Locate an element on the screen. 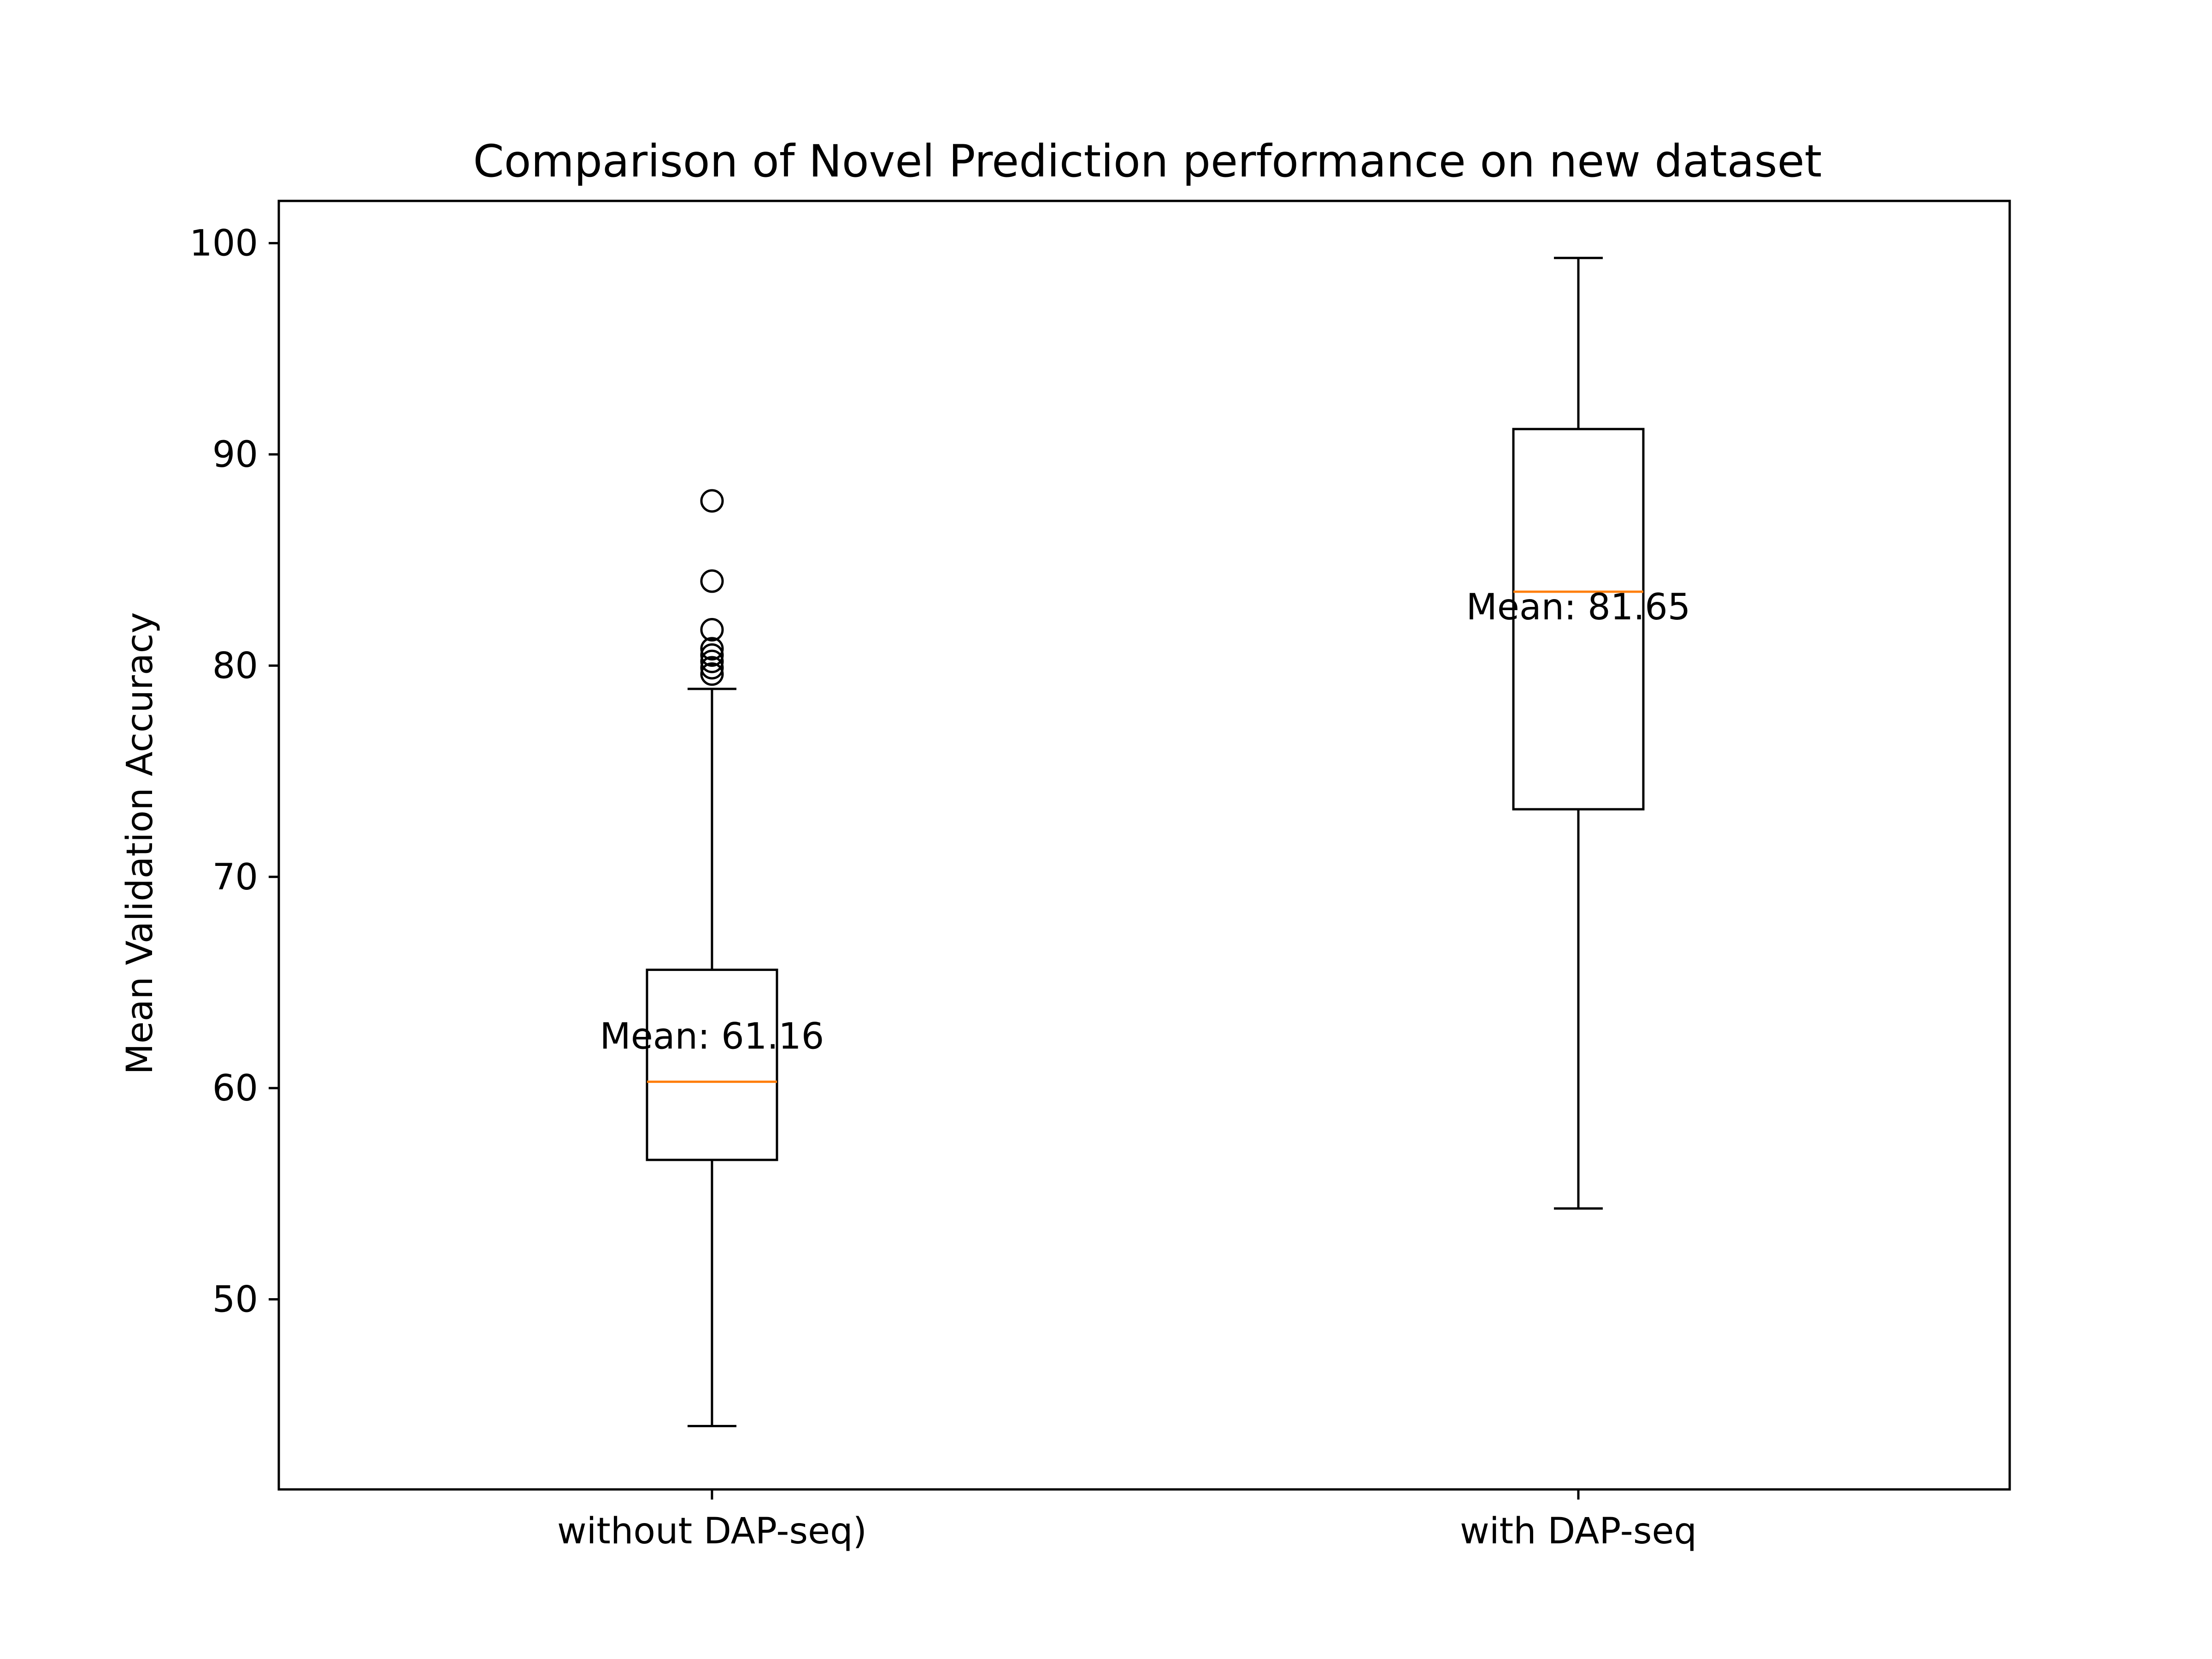 The width and height of the screenshot is (2212, 1659). y-tick-label: 100 is located at coordinates (223, 244).